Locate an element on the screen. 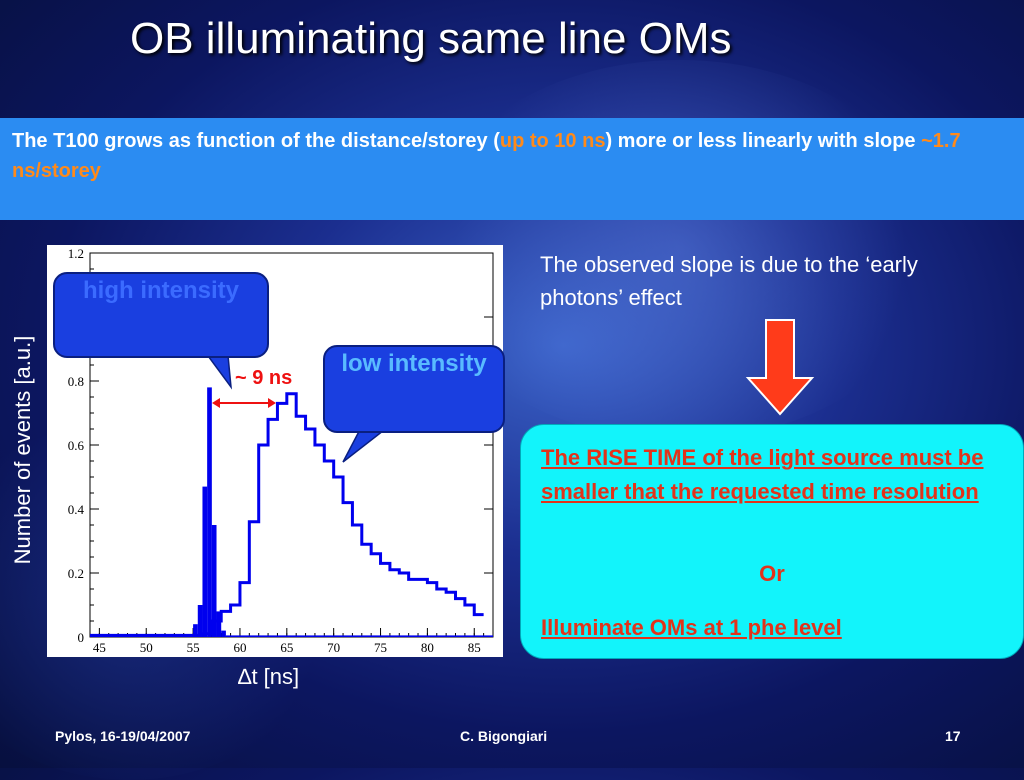 The width and height of the screenshot is (1024, 780). line-low-intensity is located at coordinates (287, 514).